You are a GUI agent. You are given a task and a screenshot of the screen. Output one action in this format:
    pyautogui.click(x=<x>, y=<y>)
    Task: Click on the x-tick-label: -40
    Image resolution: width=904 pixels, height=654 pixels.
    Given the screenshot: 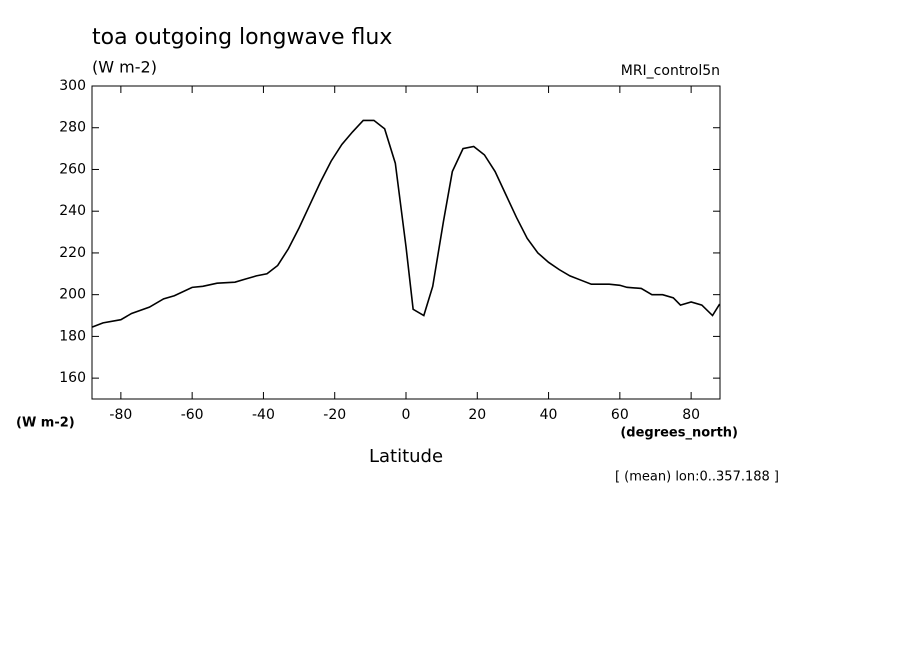 What is the action you would take?
    pyautogui.click(x=263, y=415)
    